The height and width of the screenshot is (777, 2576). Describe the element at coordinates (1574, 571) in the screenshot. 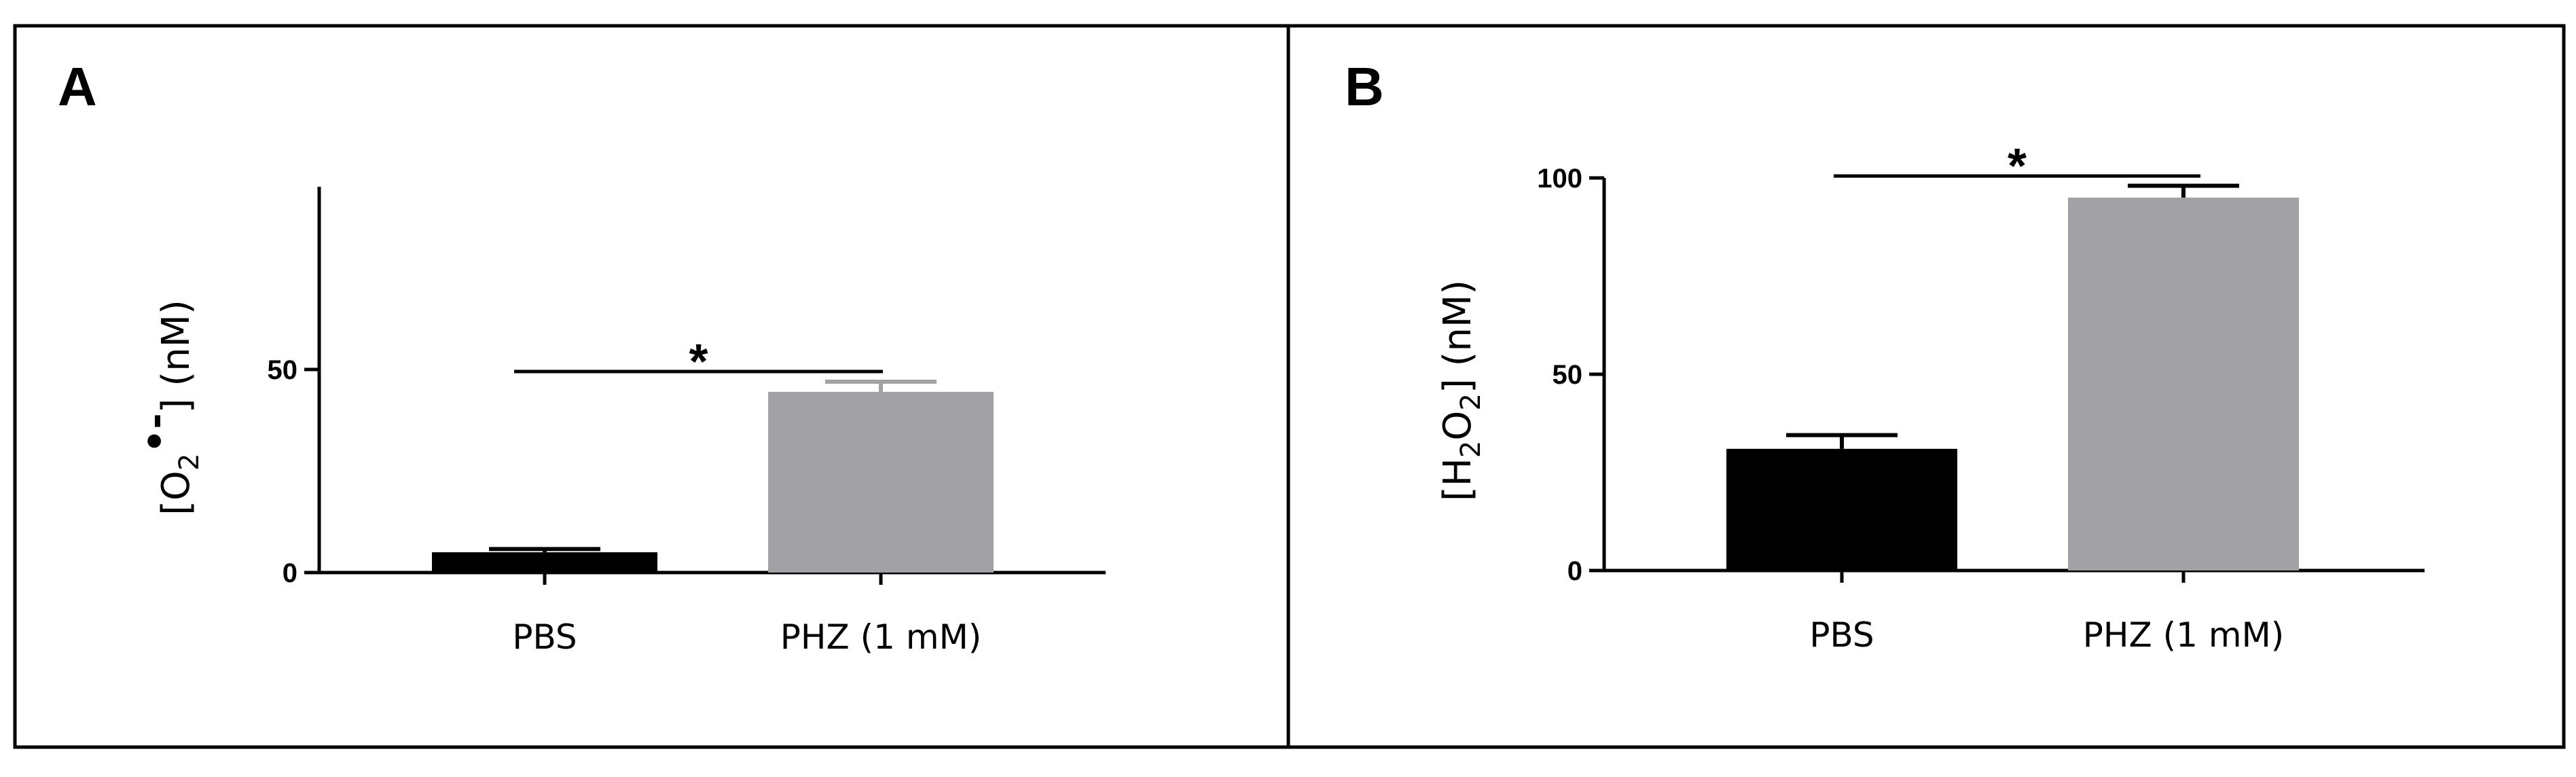

I see `panel-b-y-tick-label: 0` at that location.